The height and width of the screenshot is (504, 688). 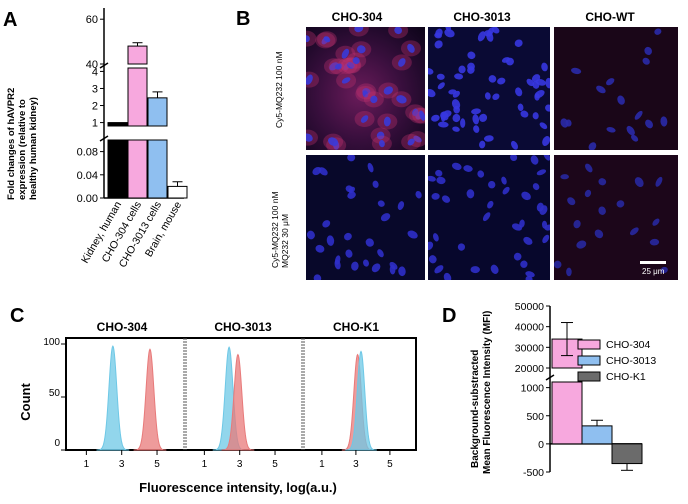 I want to click on col-title-cho3013: CHO-3013, so click(x=482, y=17).